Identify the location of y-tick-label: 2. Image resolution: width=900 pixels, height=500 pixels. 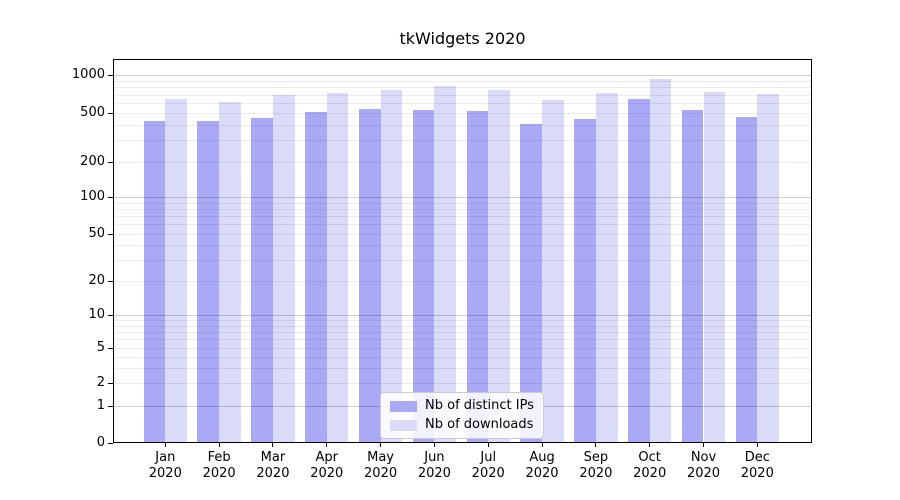
(100, 382).